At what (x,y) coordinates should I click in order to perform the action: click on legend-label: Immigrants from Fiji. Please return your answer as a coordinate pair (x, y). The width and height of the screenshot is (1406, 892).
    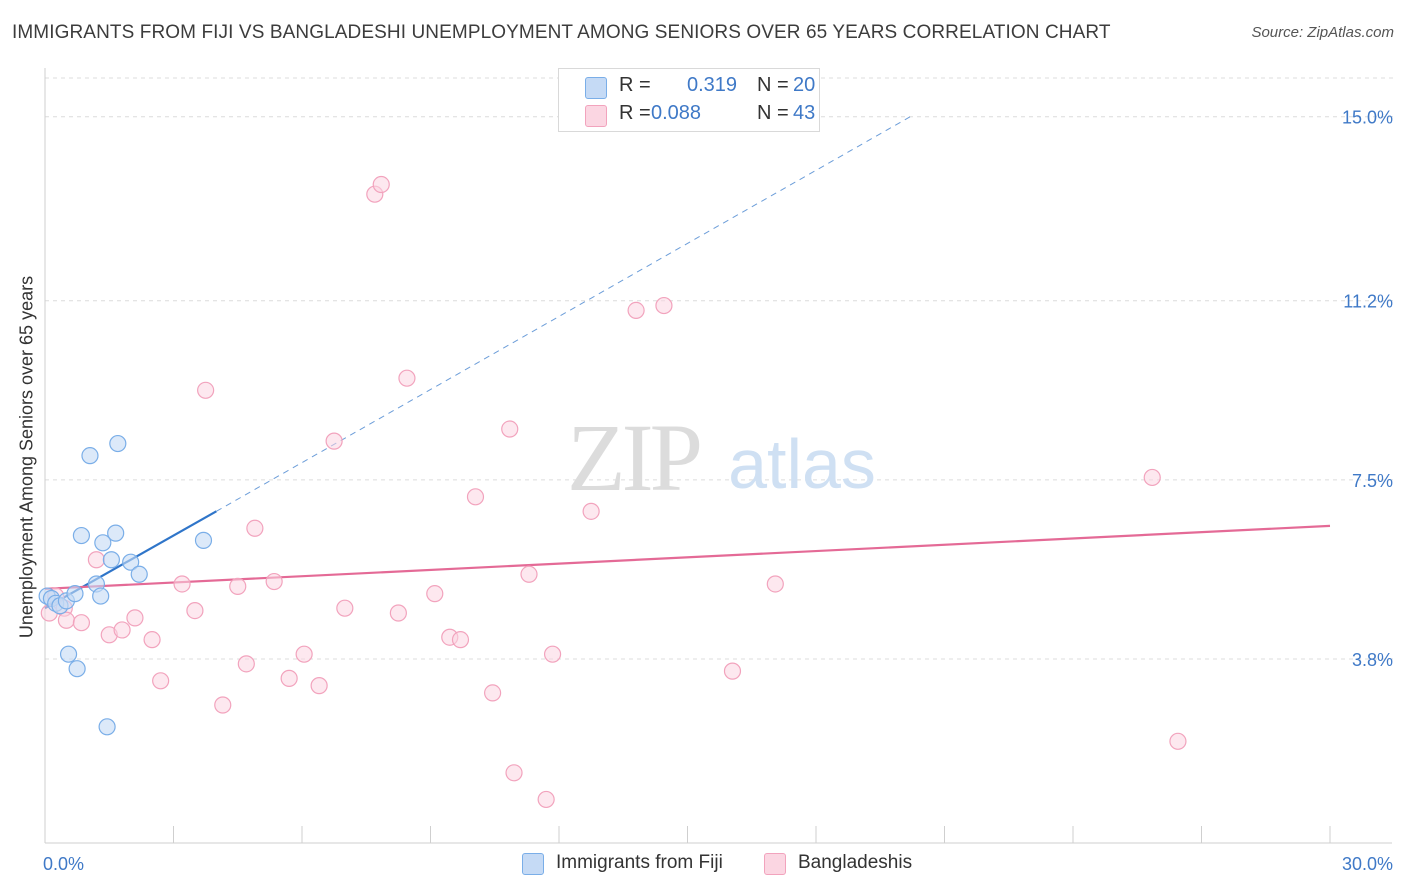
    Looking at the image, I should click on (639, 862).